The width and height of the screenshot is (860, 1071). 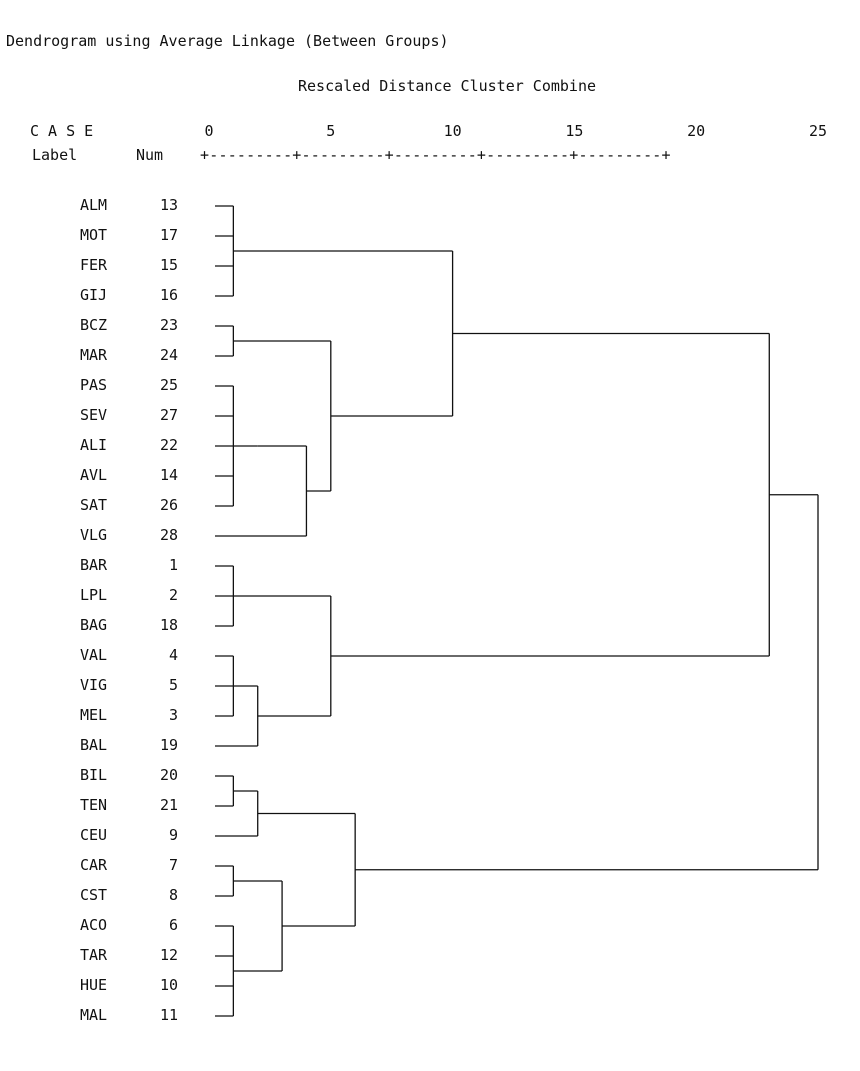 I want to click on num-column-header: Num, so click(x=150, y=155).